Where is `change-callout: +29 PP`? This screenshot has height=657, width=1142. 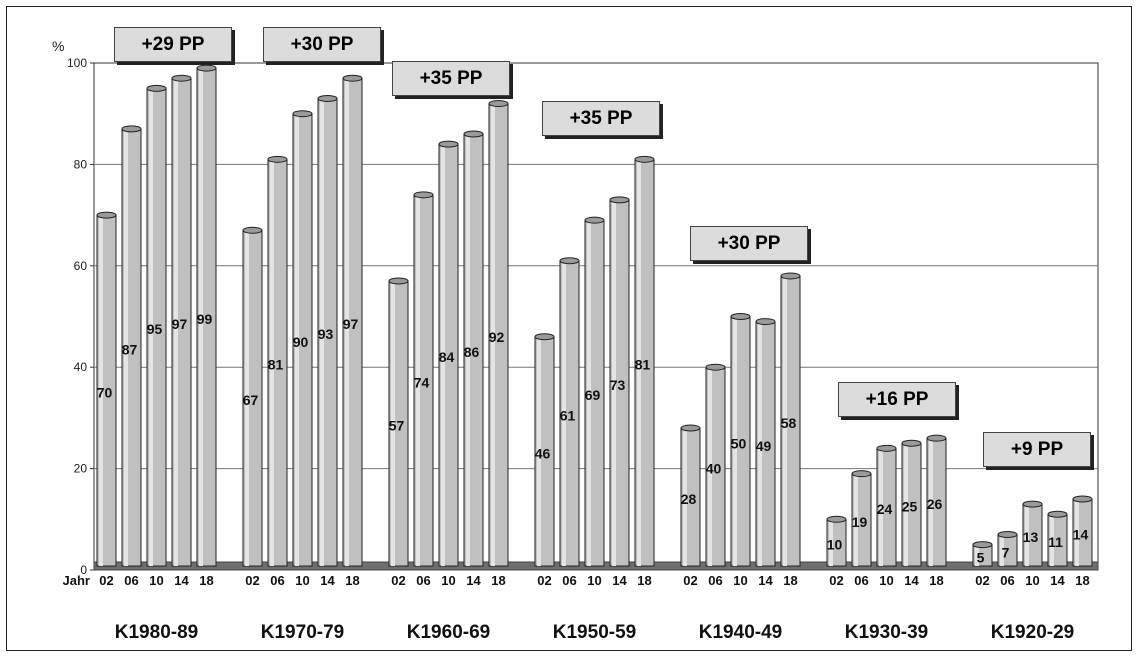
change-callout: +29 PP is located at coordinates (173, 44).